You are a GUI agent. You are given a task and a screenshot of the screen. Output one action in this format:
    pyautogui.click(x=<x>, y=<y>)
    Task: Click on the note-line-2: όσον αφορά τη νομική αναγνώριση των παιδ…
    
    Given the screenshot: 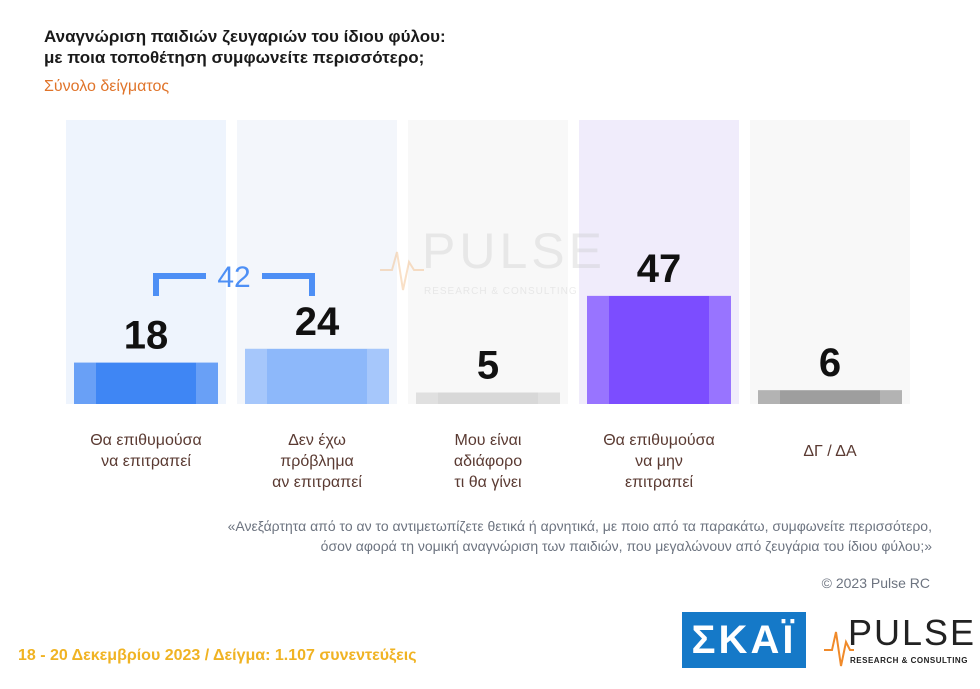 What is the action you would take?
    pyautogui.click(x=626, y=546)
    